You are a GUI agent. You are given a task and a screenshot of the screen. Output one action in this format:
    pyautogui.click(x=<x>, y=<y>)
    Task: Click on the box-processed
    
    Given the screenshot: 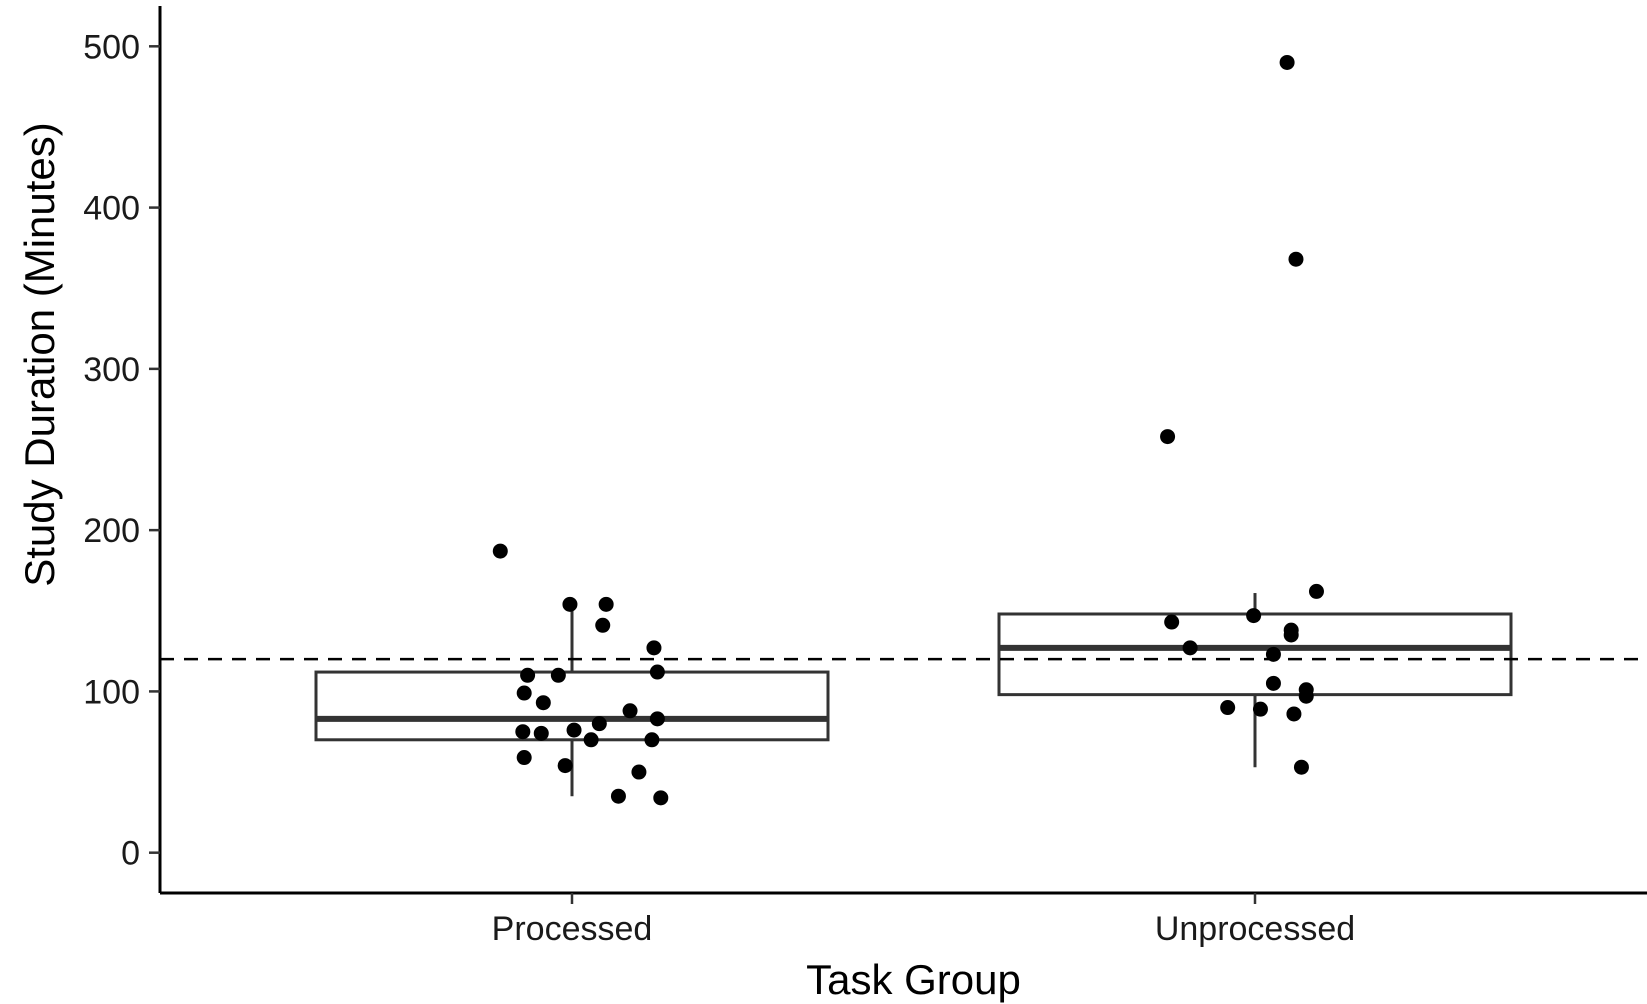 What is the action you would take?
    pyautogui.click(x=572, y=700)
    